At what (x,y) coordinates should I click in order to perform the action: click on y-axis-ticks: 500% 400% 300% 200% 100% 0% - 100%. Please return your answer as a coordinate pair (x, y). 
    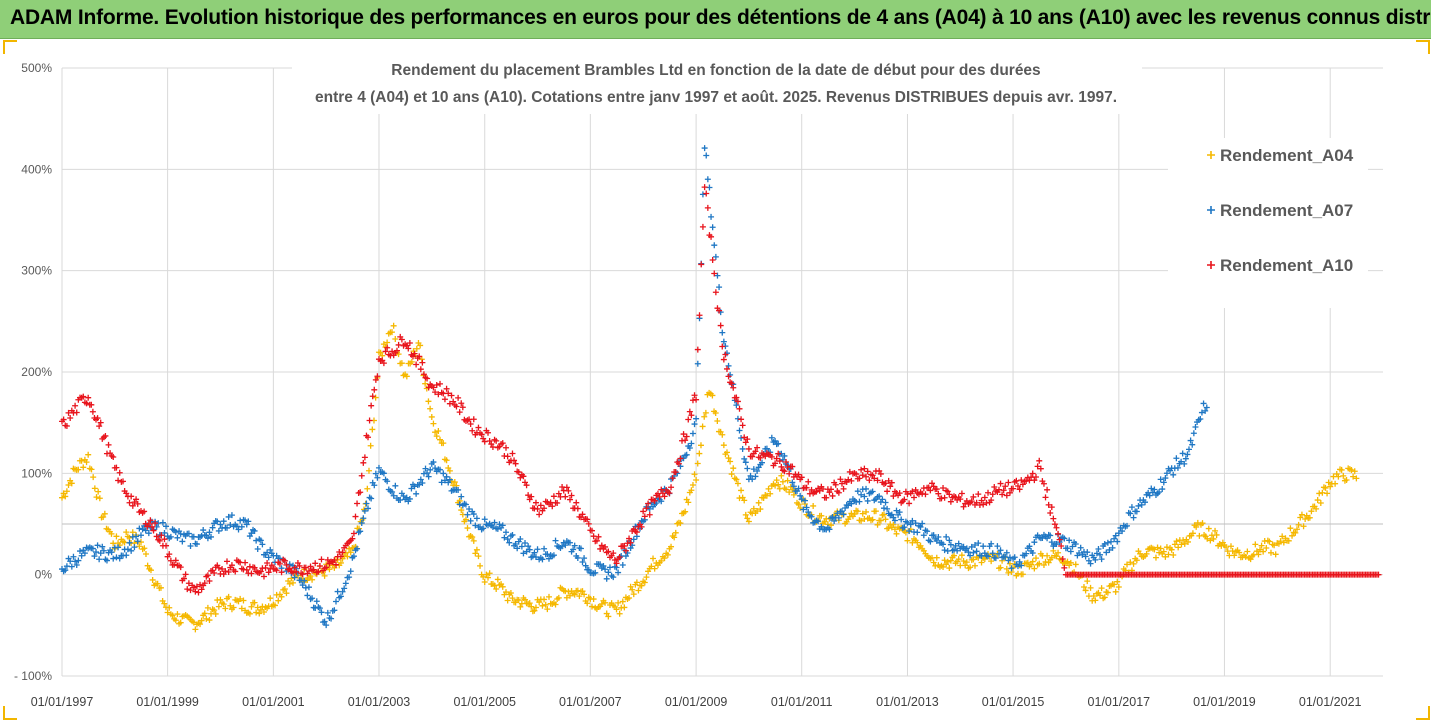
    Looking at the image, I should click on (33, 372).